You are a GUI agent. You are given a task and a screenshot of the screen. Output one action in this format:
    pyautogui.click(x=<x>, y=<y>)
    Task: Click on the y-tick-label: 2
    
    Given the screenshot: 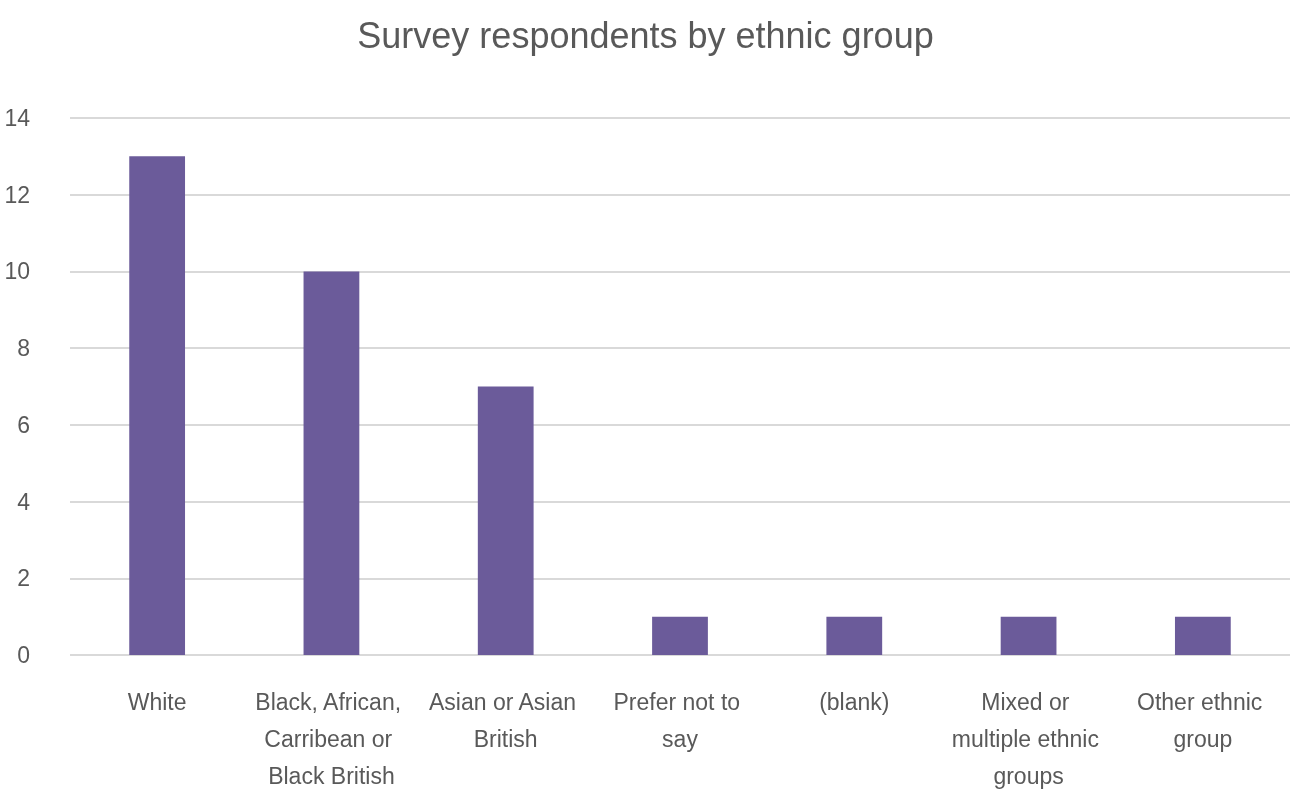 What is the action you would take?
    pyautogui.click(x=23, y=578)
    